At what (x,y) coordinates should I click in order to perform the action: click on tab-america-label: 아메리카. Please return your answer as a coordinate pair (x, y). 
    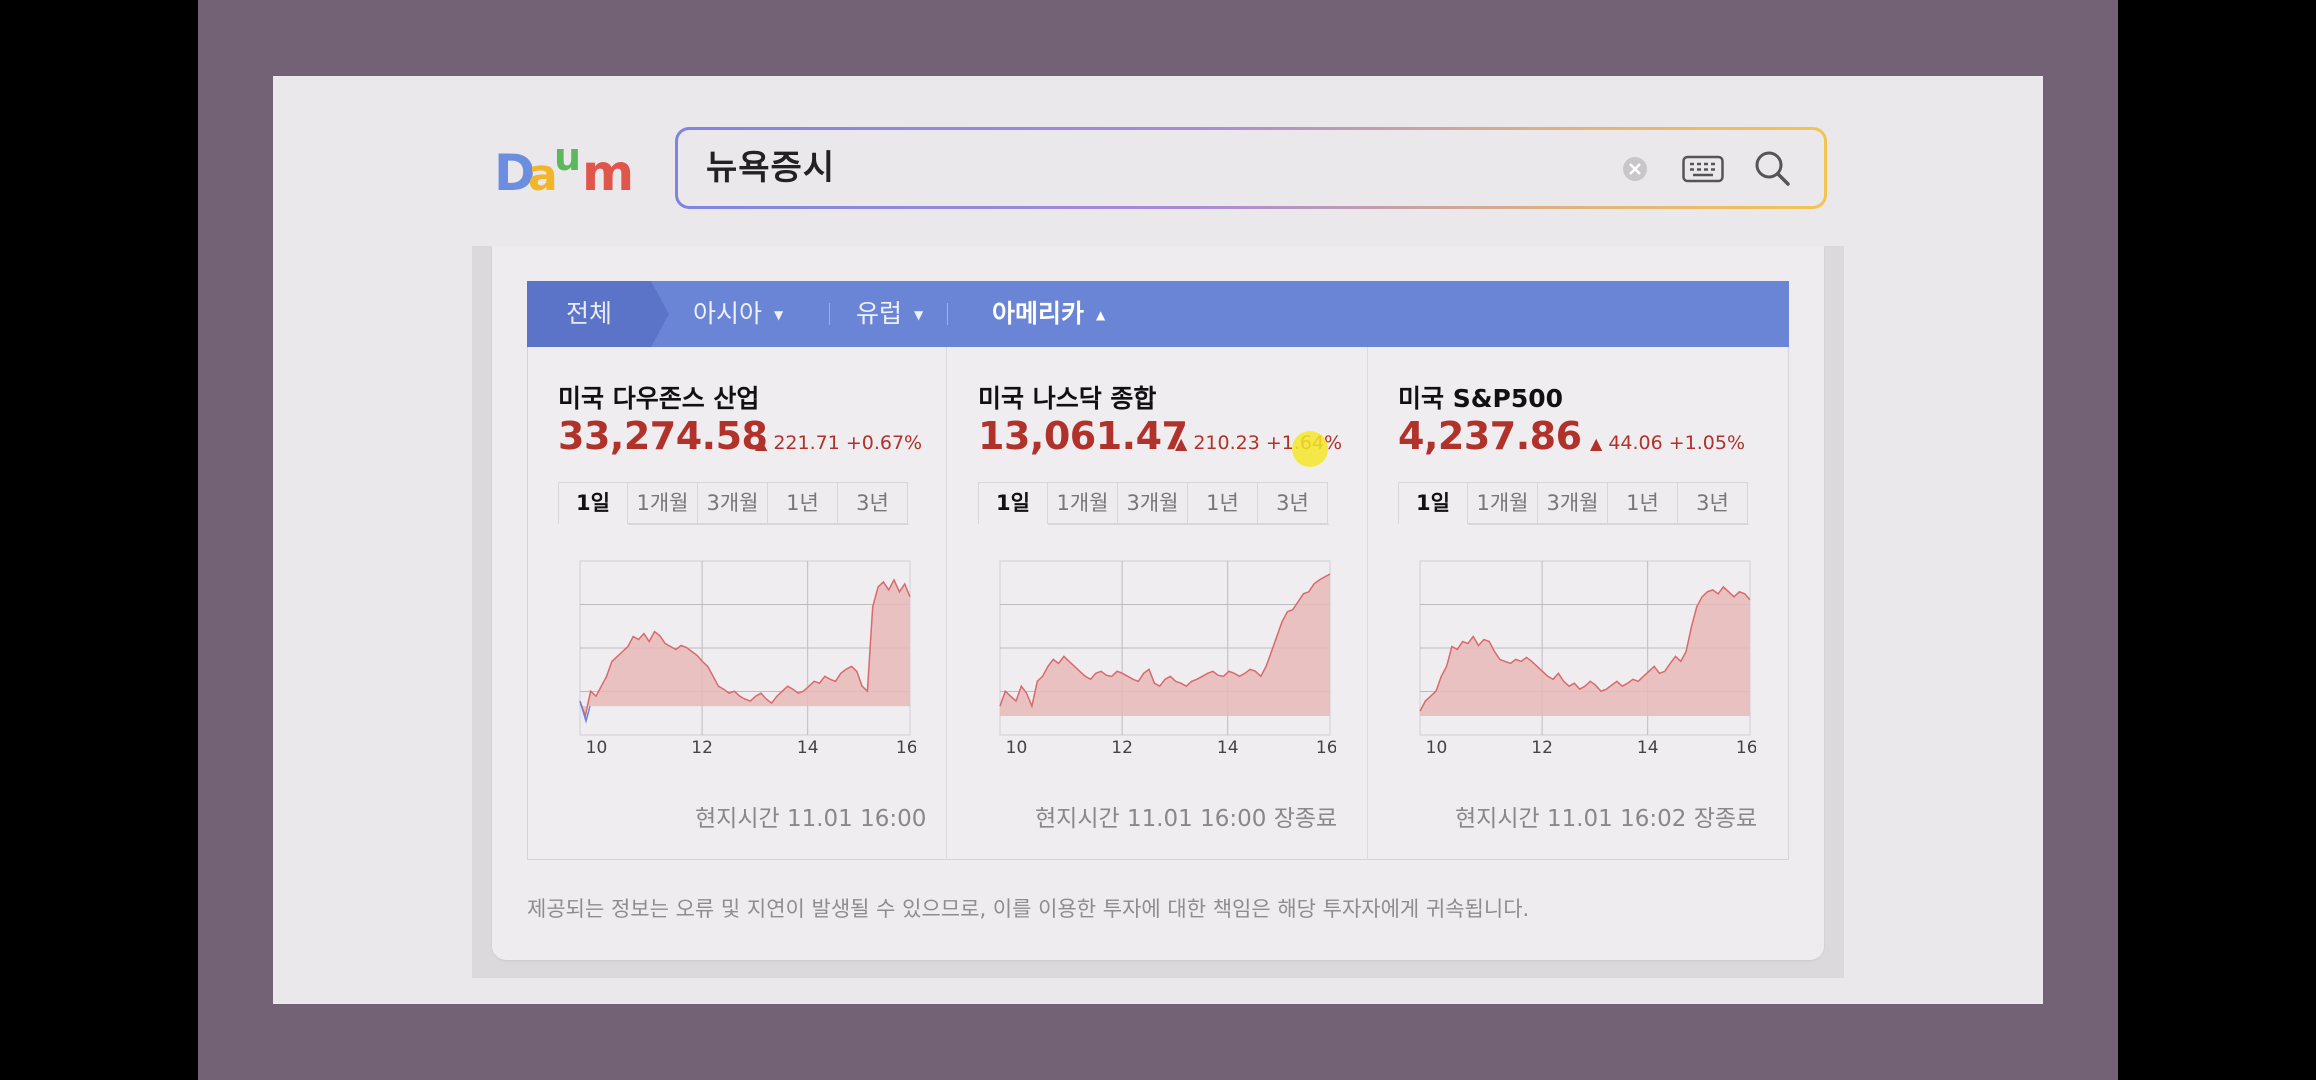
    Looking at the image, I should click on (1038, 313).